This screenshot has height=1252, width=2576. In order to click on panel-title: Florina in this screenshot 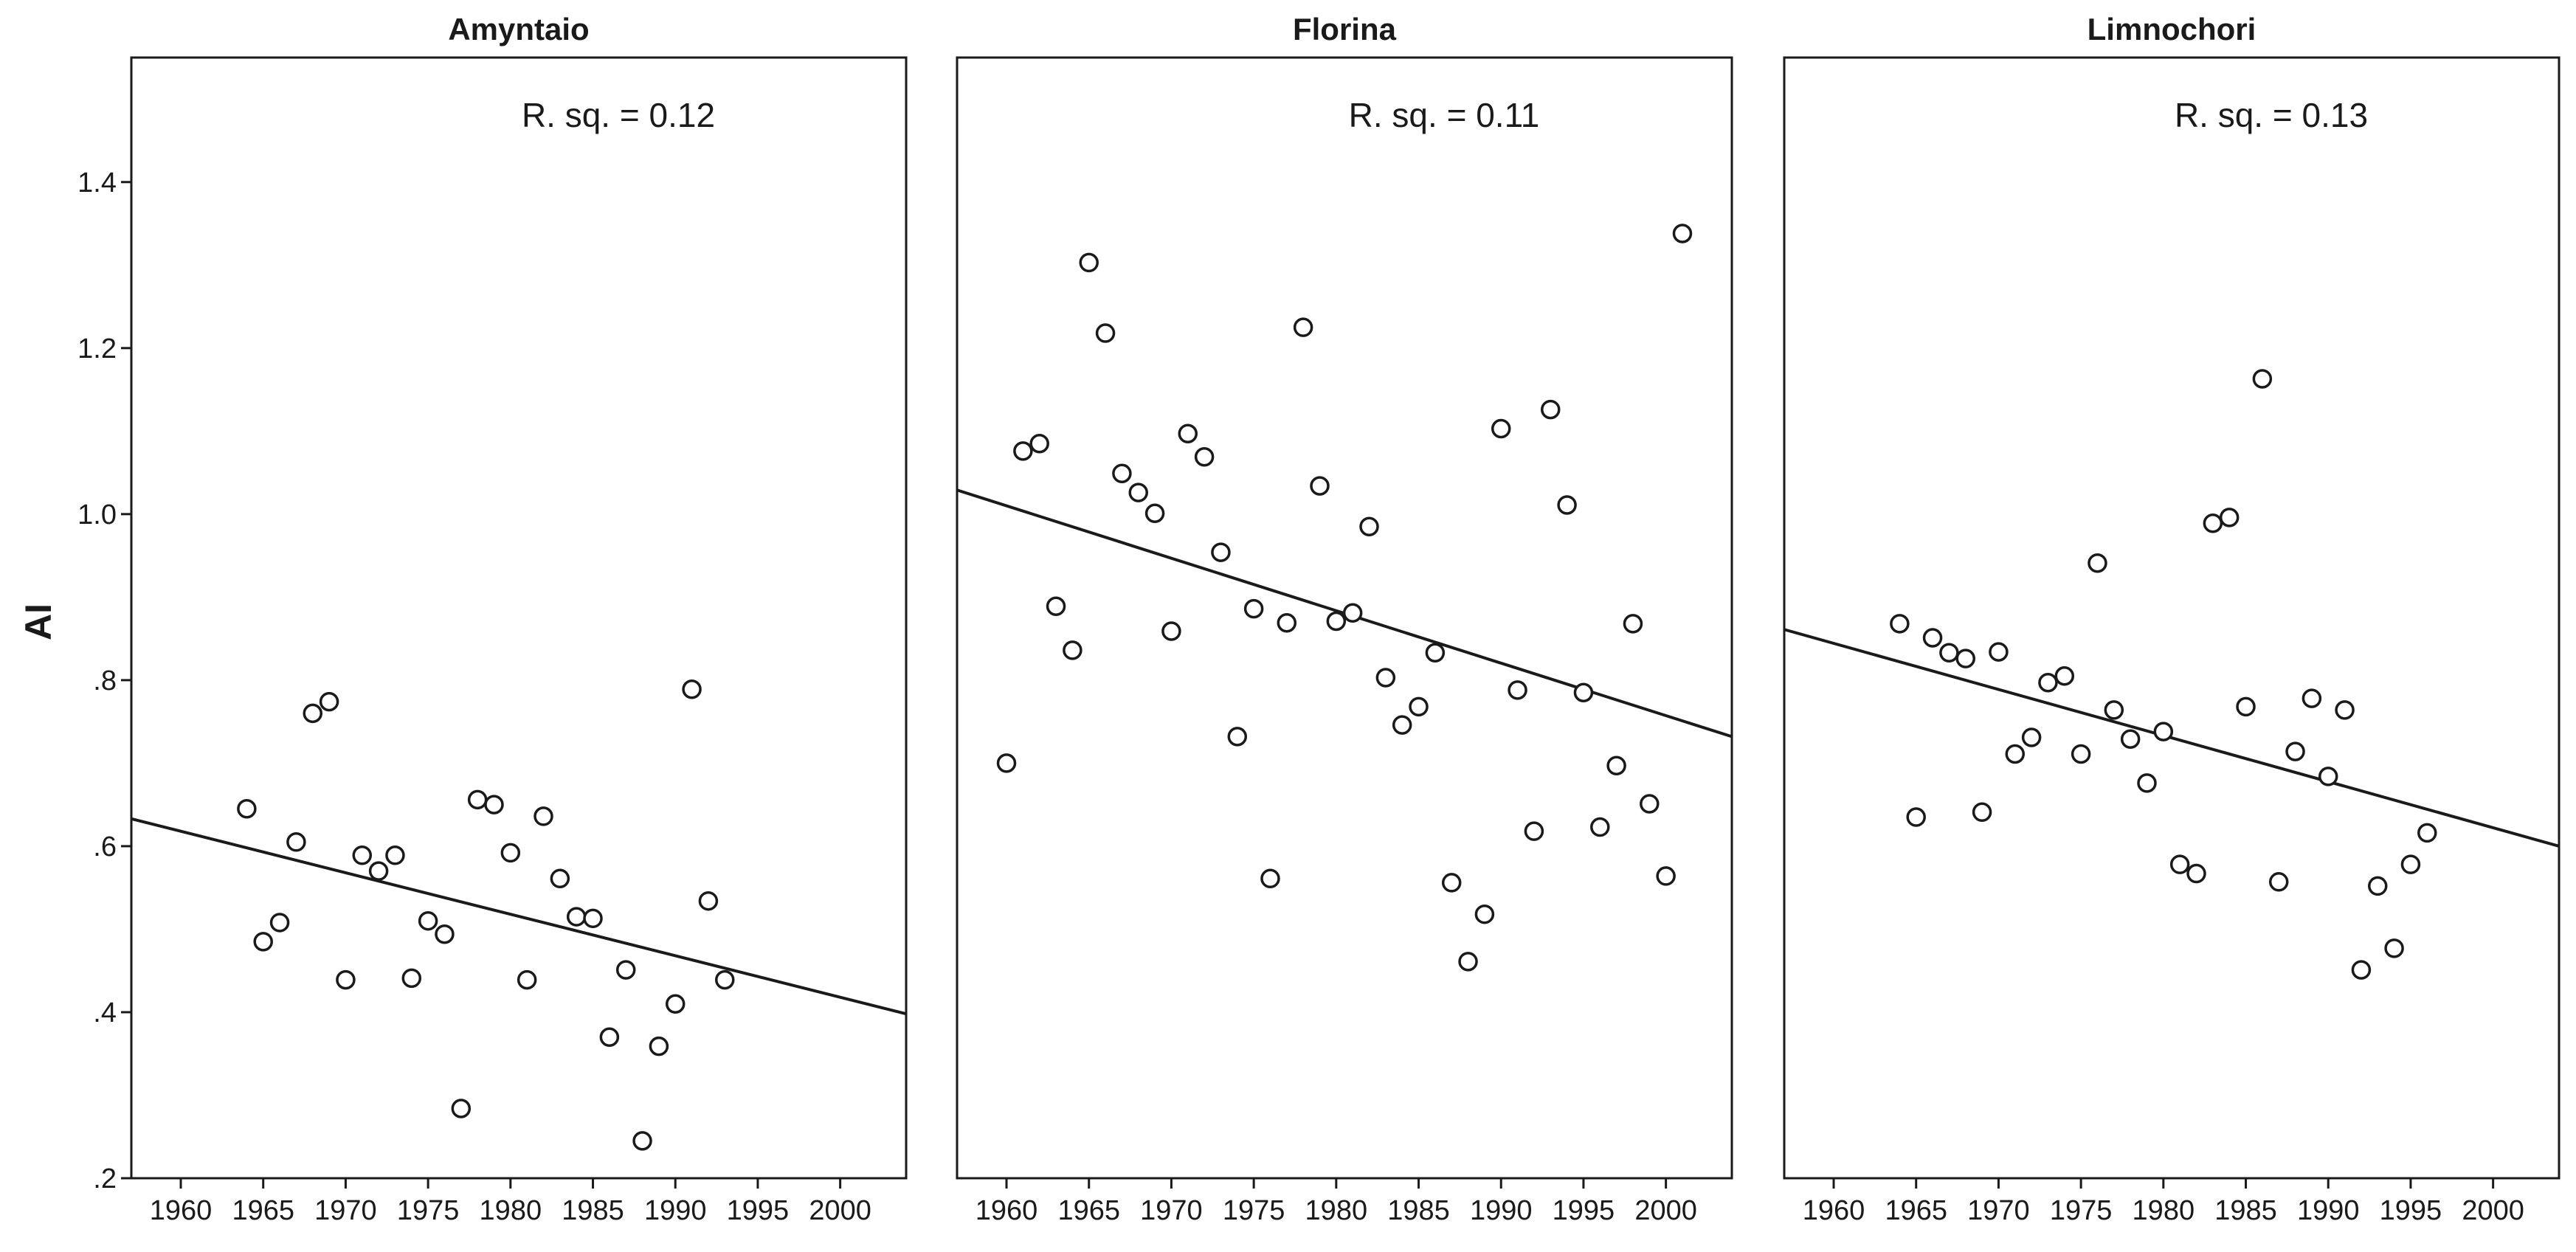, I will do `click(1345, 29)`.